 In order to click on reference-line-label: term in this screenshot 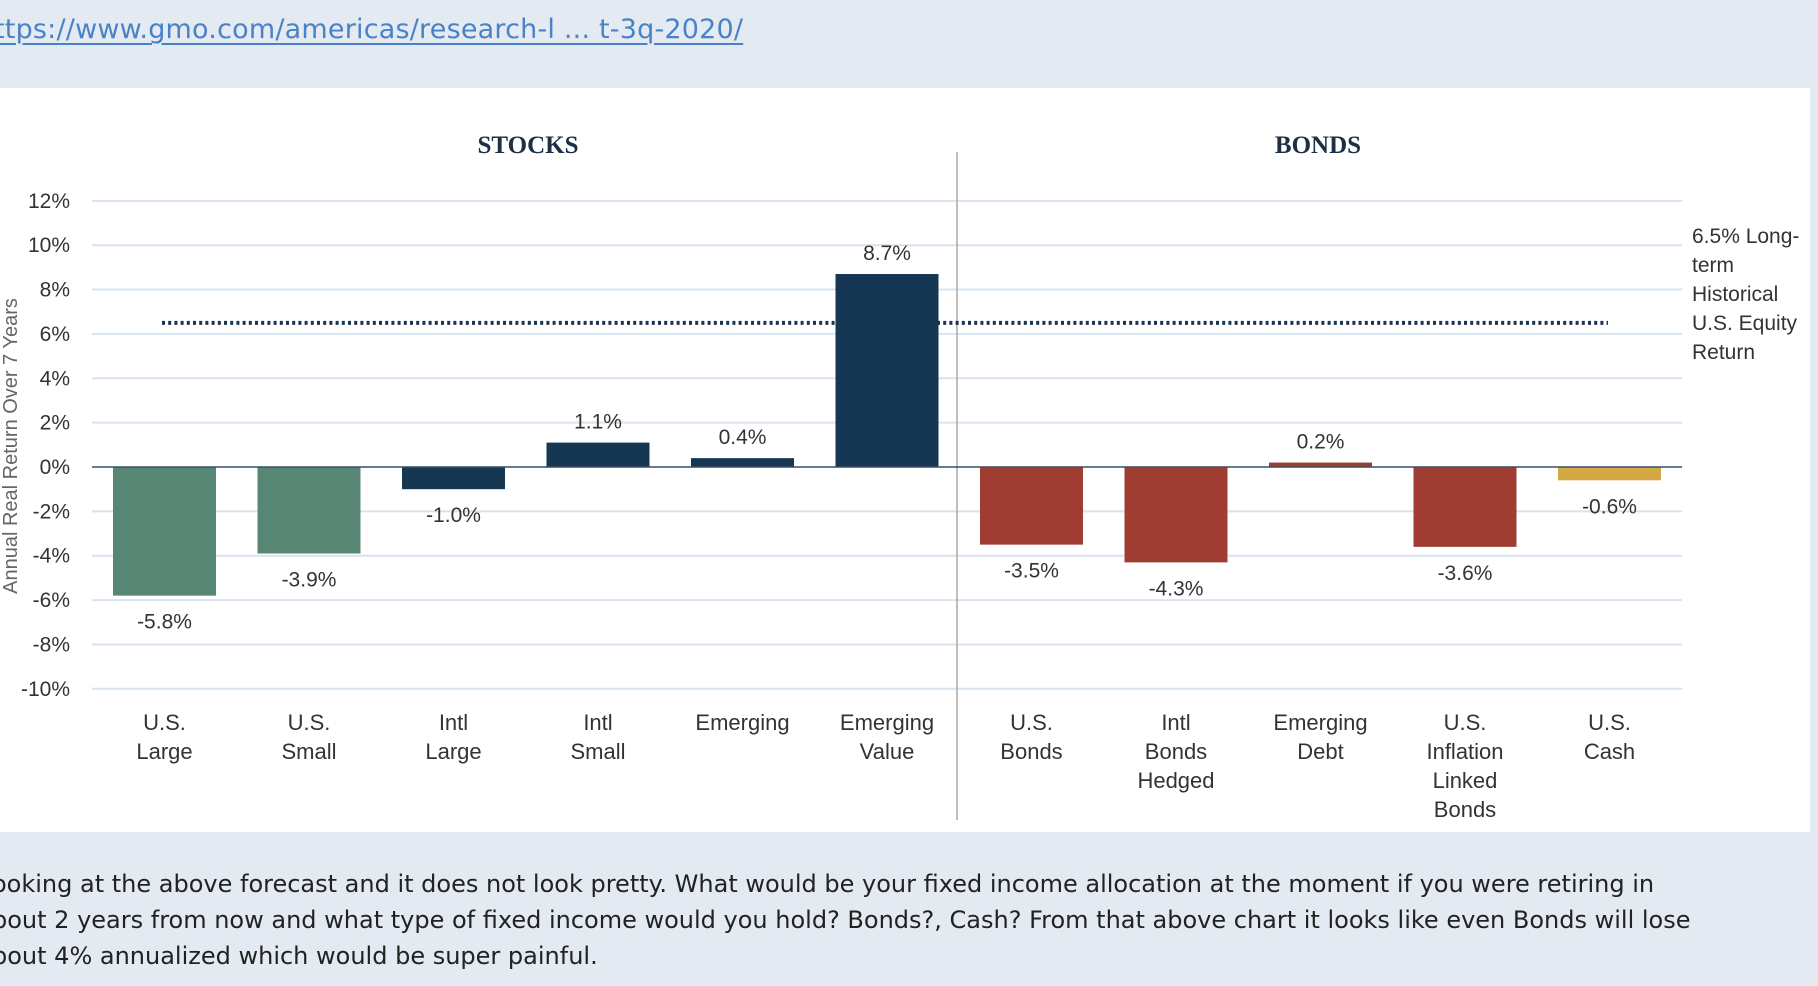, I will do `click(1713, 265)`.